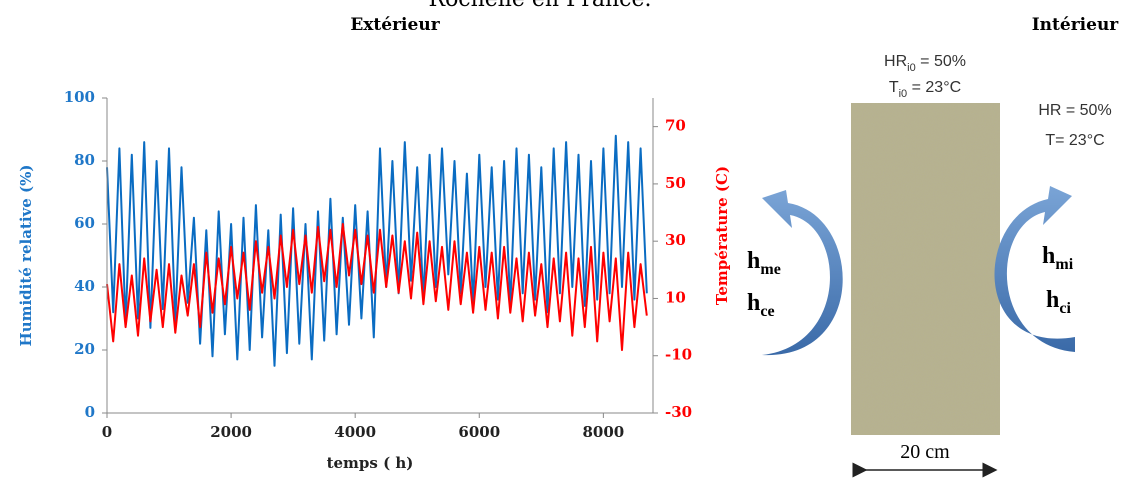 This screenshot has width=1136, height=478. Describe the element at coordinates (84, 223) in the screenshot. I see `y-tick-label: 60` at that location.